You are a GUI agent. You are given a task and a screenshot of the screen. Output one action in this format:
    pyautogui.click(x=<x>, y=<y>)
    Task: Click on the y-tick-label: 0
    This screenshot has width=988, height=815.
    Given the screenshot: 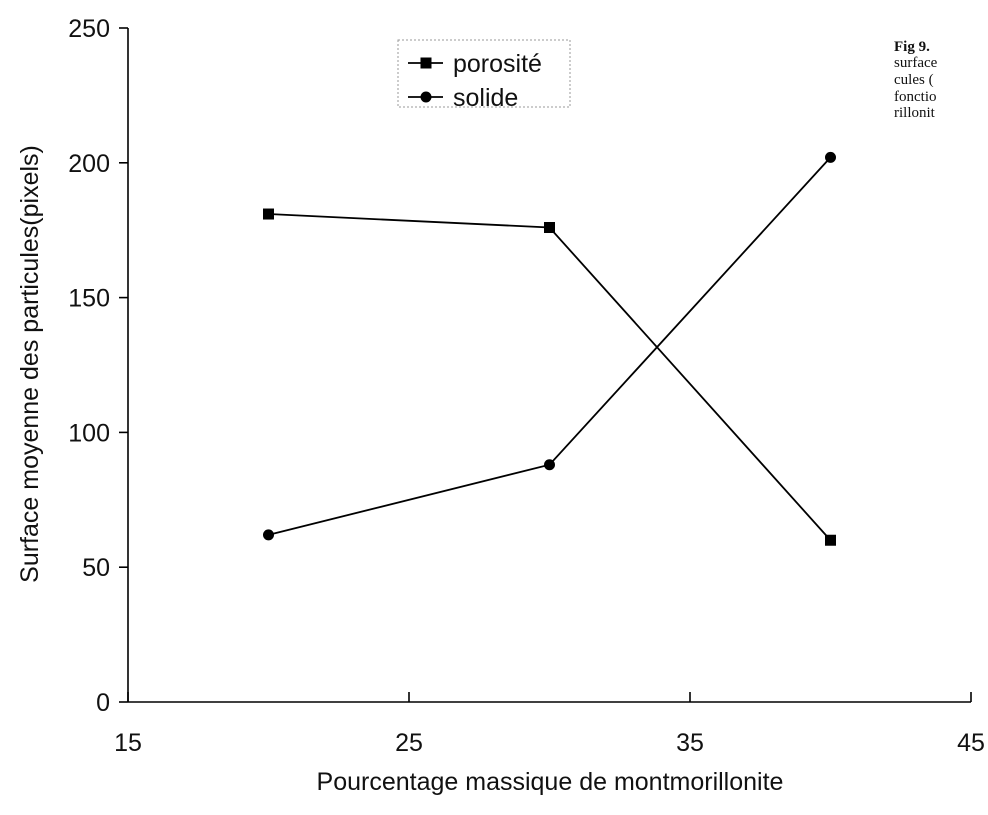 What is the action you would take?
    pyautogui.click(x=103, y=703)
    